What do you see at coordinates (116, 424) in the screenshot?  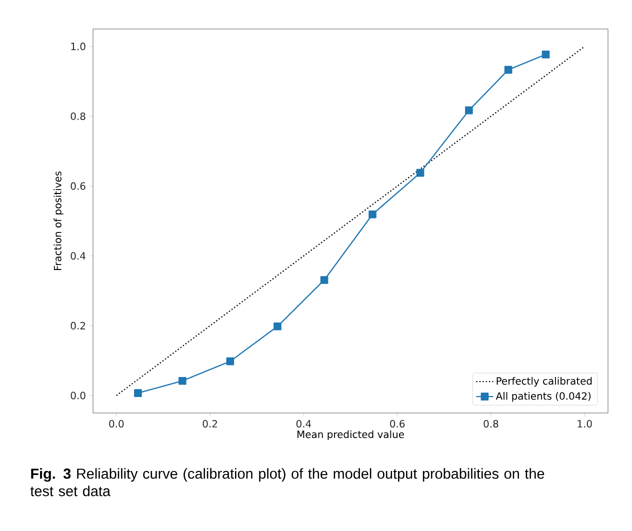 I see `x-tick-label: 0.0` at bounding box center [116, 424].